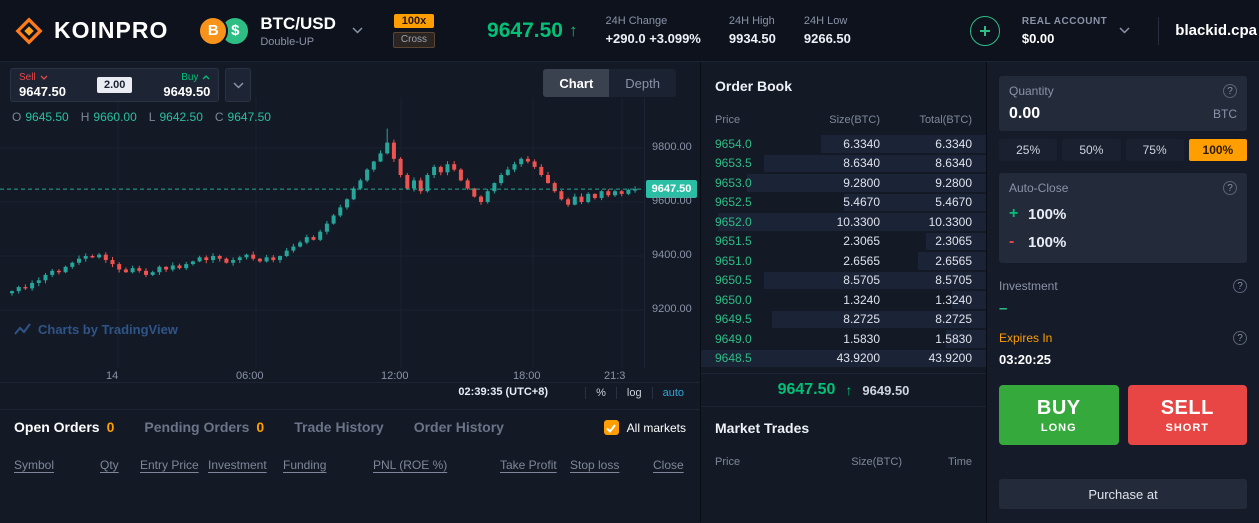  I want to click on order-book-row: 9653.5 8.6340 8.6340, so click(843, 164).